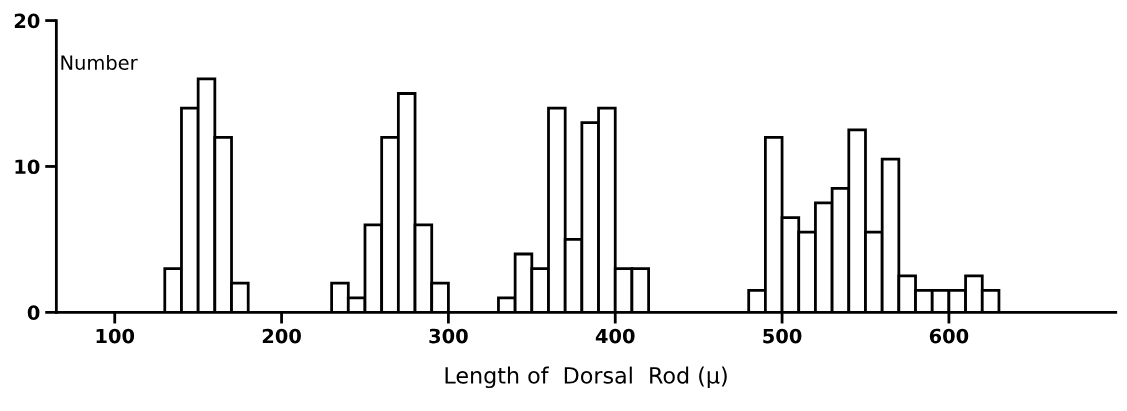 The width and height of the screenshot is (1127, 411). I want to click on y-tick-label: 20, so click(27, 21).